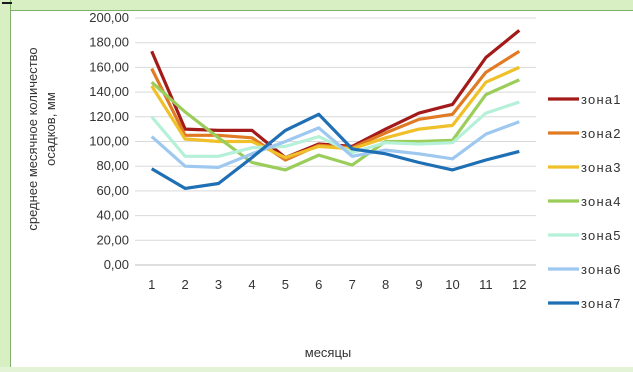 This screenshot has width=633, height=372. What do you see at coordinates (109, 66) in the screenshot?
I see `y-tick-label: 160,00` at bounding box center [109, 66].